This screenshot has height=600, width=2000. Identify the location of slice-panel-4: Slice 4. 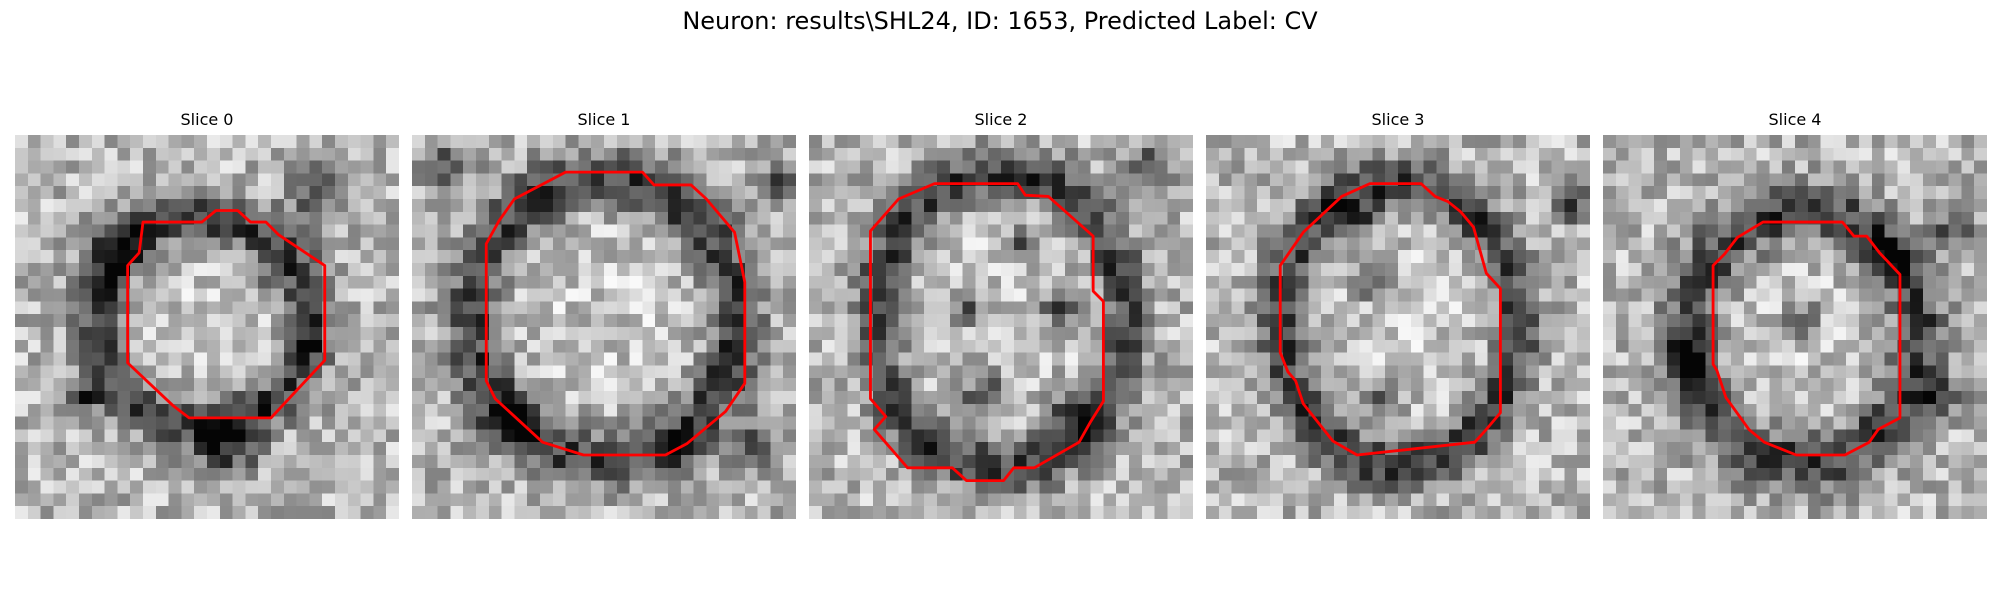
(1795, 315).